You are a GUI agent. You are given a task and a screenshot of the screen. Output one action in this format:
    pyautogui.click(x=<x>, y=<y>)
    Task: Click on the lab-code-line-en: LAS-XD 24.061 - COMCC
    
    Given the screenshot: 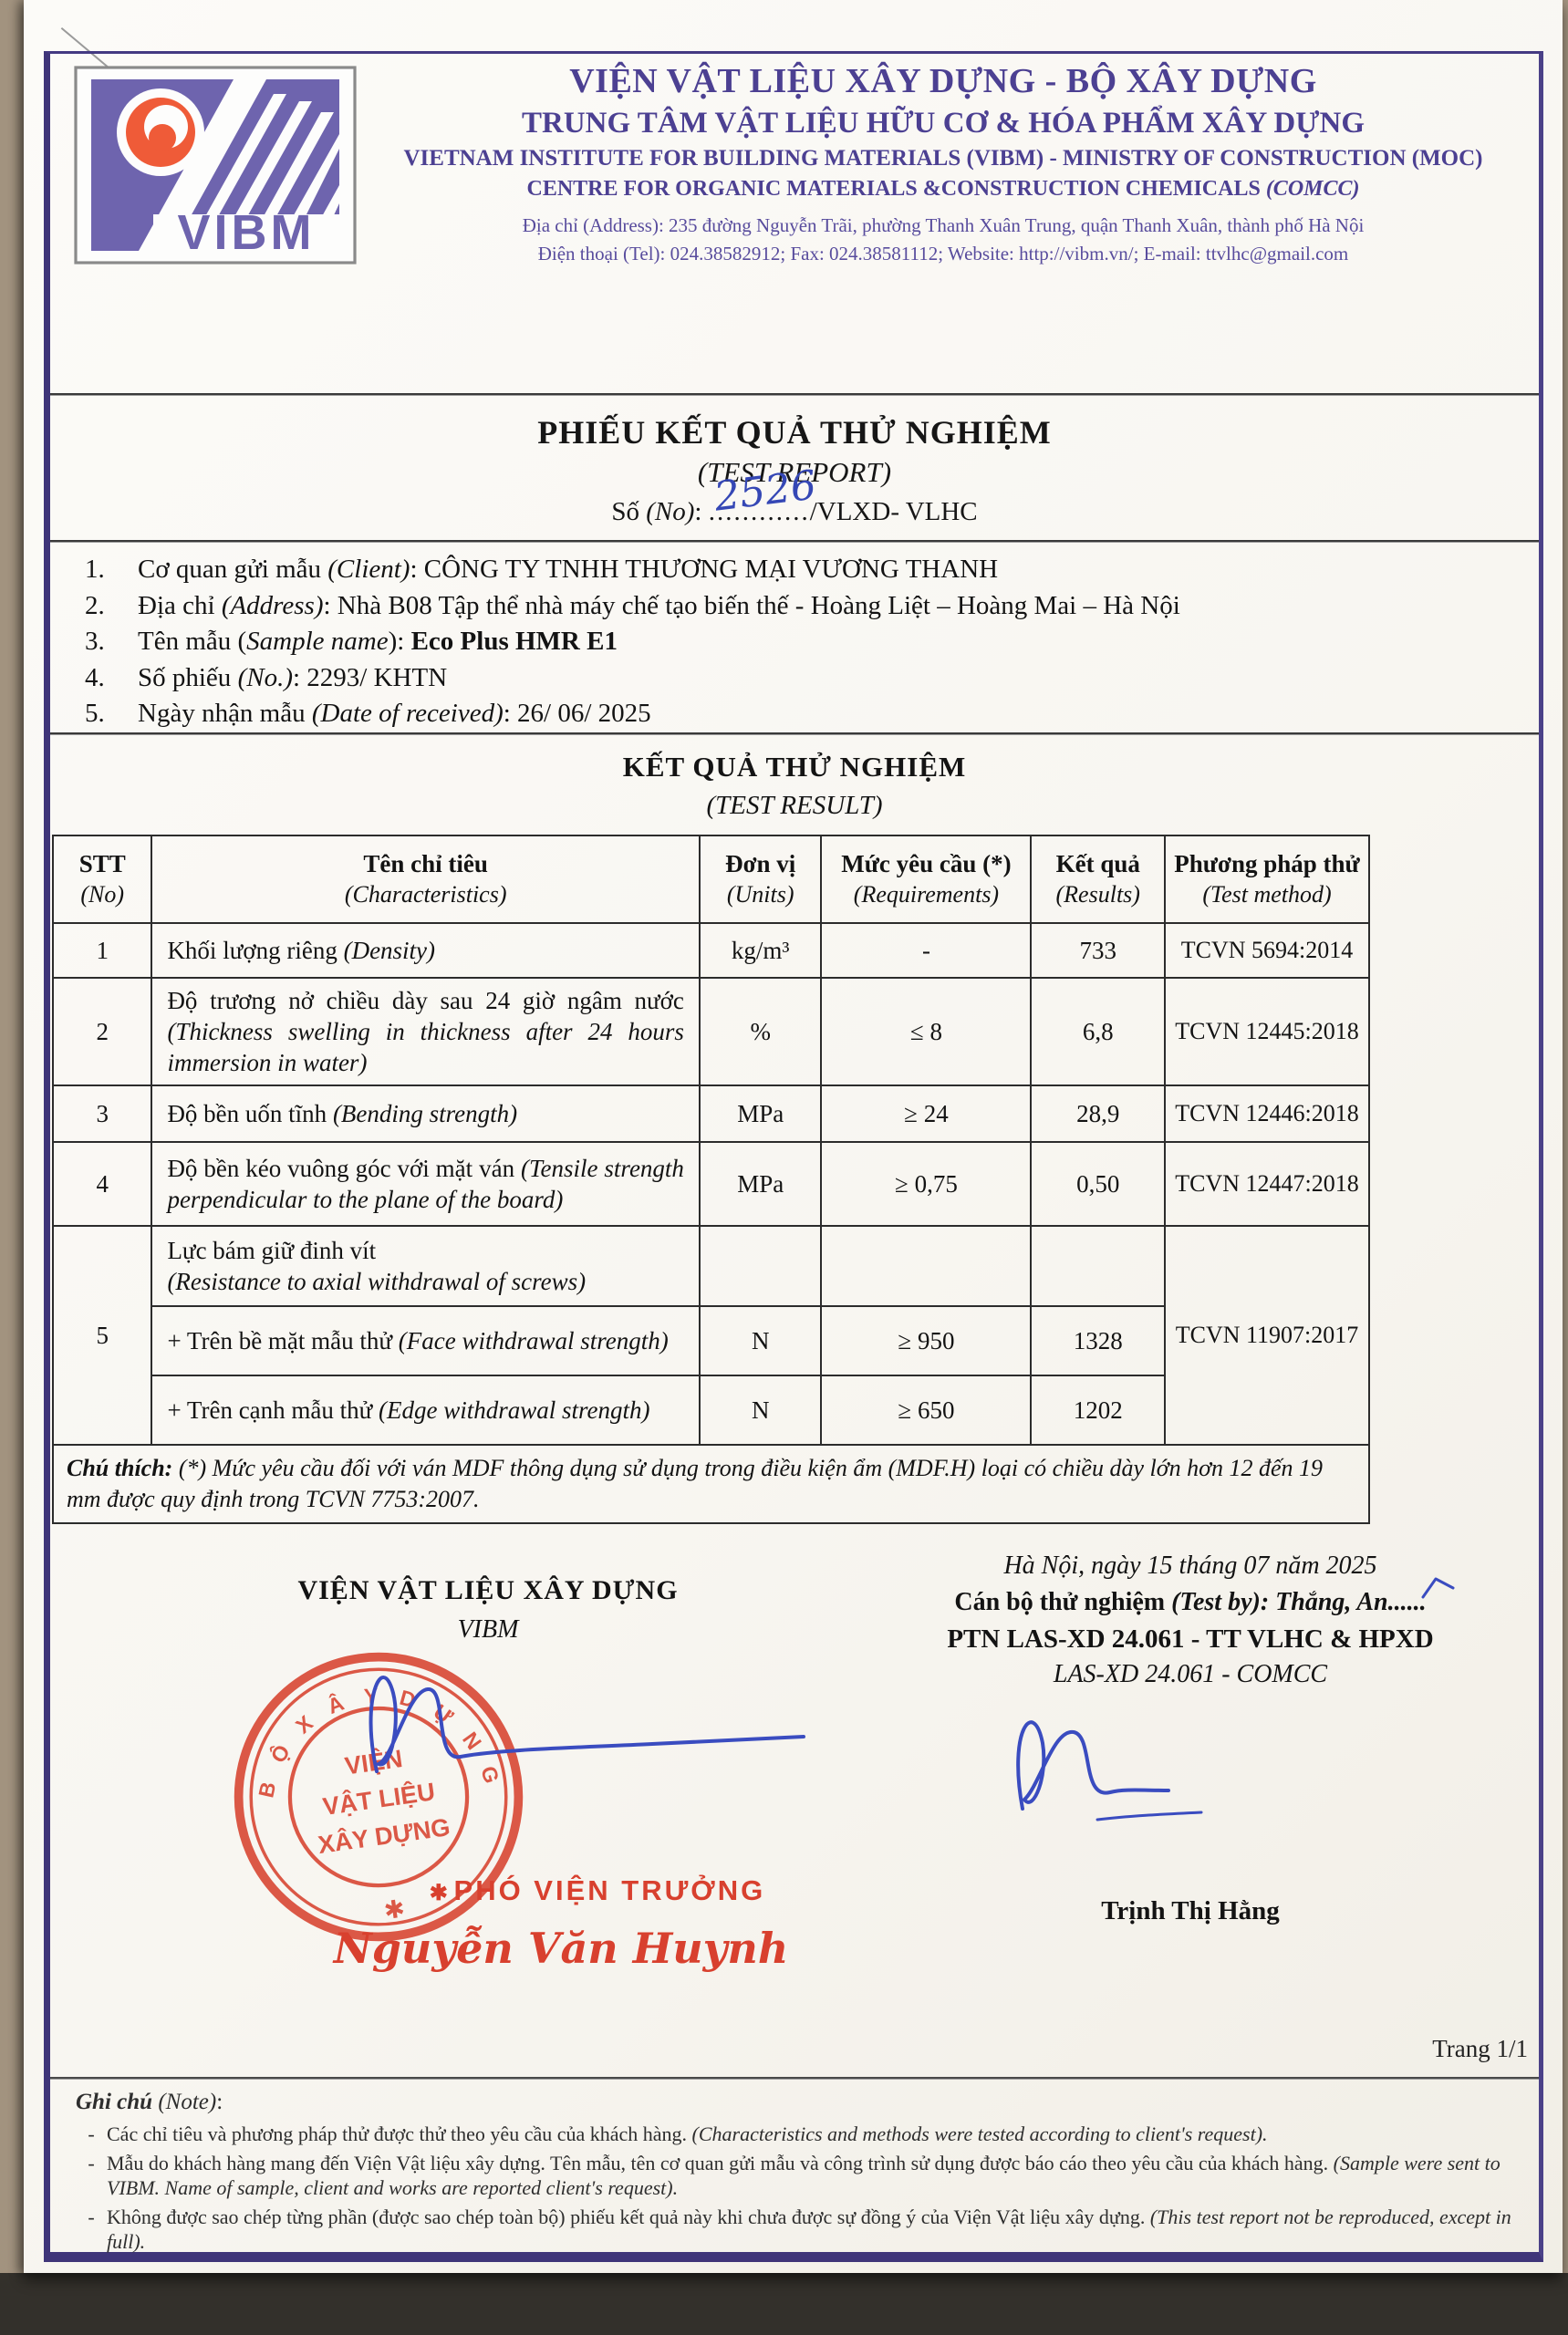 What is the action you would take?
    pyautogui.click(x=1190, y=1674)
    